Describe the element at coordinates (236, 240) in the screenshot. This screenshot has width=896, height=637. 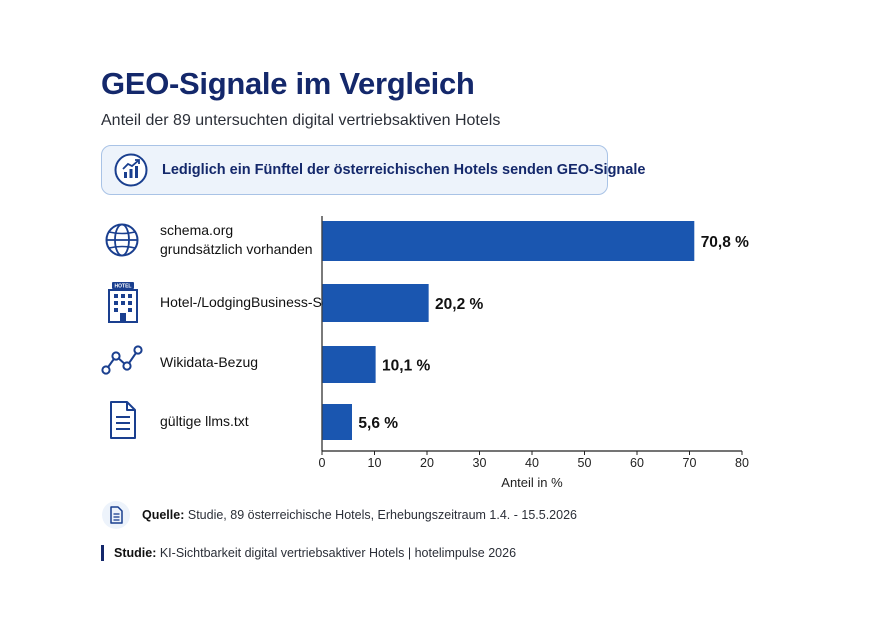
I see `category-label-schema-org: schema.org grundsätzlich vorhanden` at that location.